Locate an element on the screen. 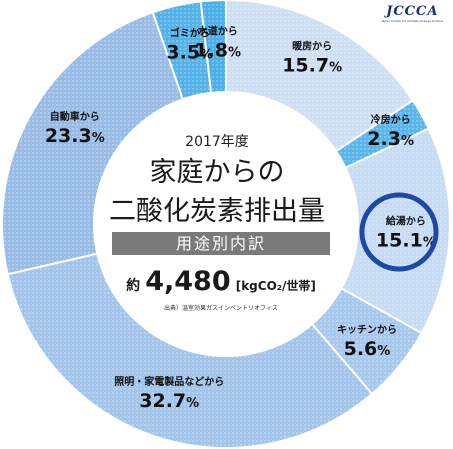 Image resolution: width=453 pixels, height=449 pixels. slice-value-number-5: 32.7 is located at coordinates (162, 401).